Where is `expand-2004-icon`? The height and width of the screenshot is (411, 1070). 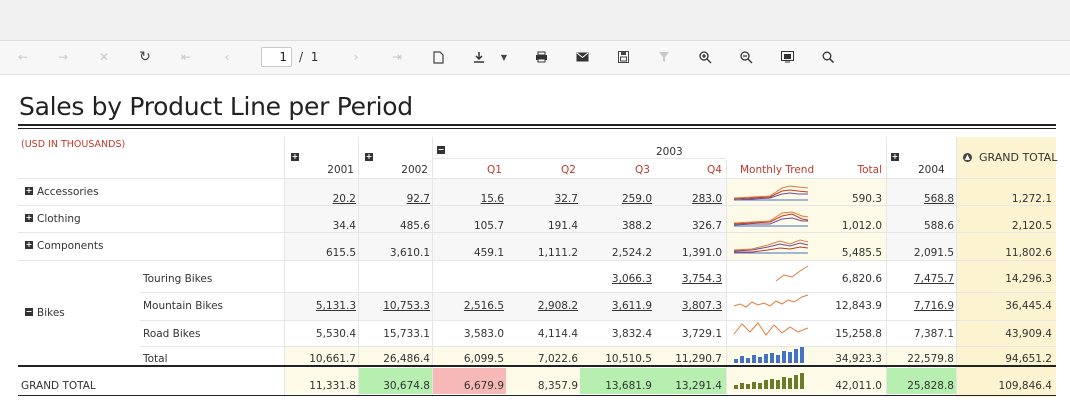 expand-2004-icon is located at coordinates (895, 157).